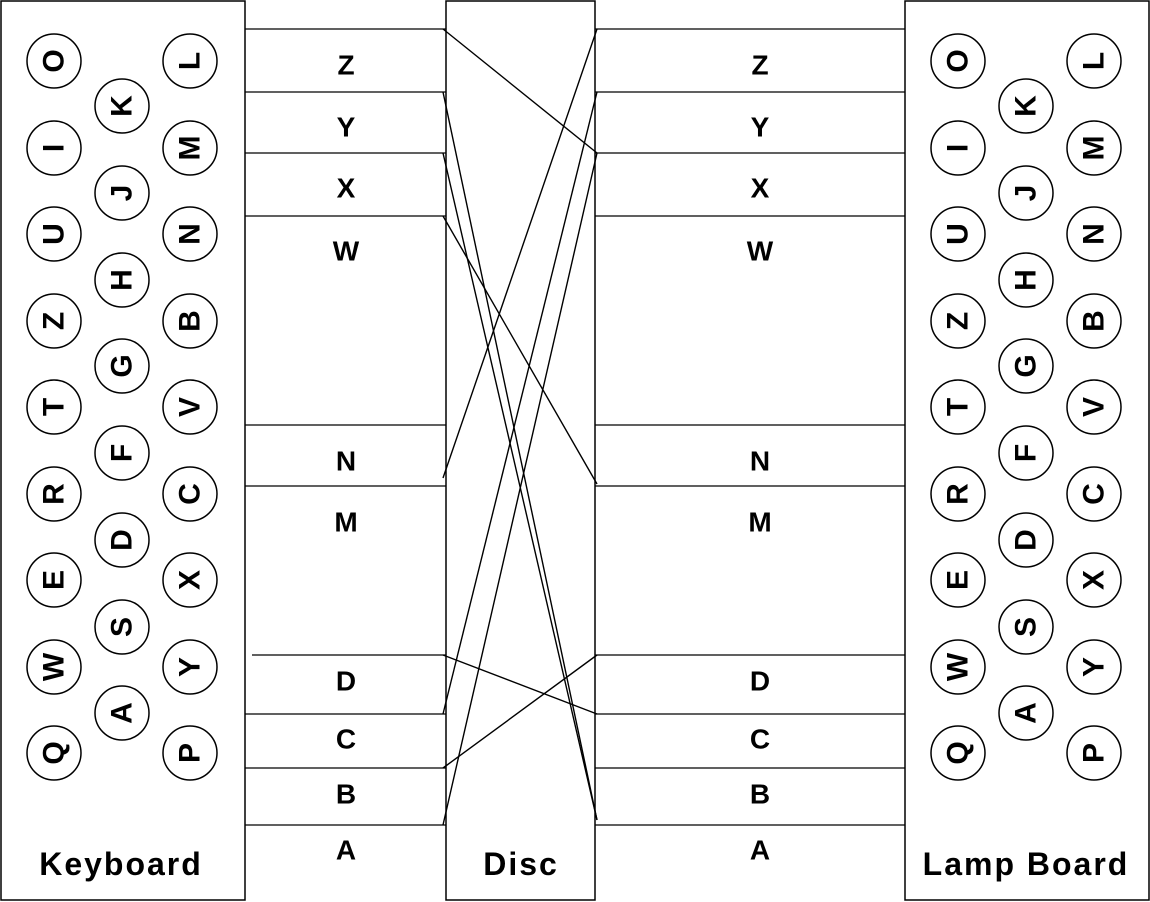  I want to click on keyboard-key-u: U, so click(54, 234).